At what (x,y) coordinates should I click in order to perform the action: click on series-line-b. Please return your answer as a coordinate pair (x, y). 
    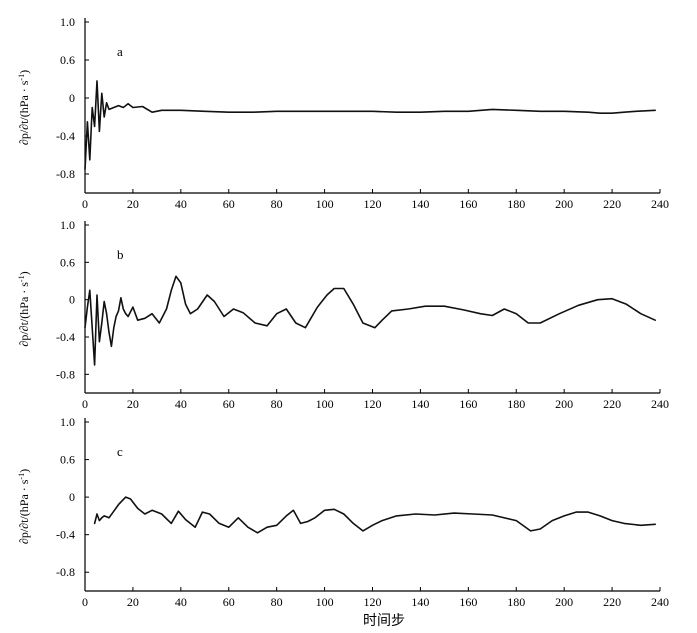
    Looking at the image, I should click on (370, 320).